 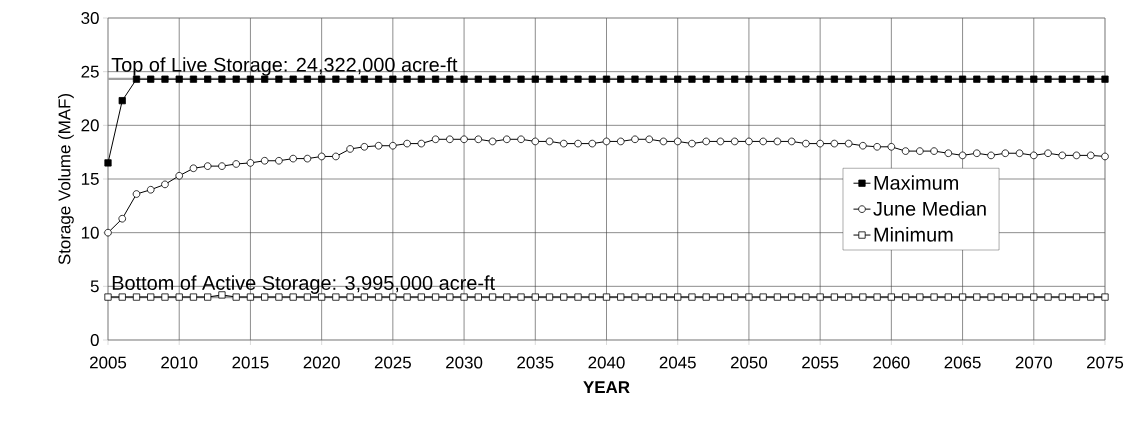 What do you see at coordinates (464, 362) in the screenshot?
I see `x-tick-label: 2030` at bounding box center [464, 362].